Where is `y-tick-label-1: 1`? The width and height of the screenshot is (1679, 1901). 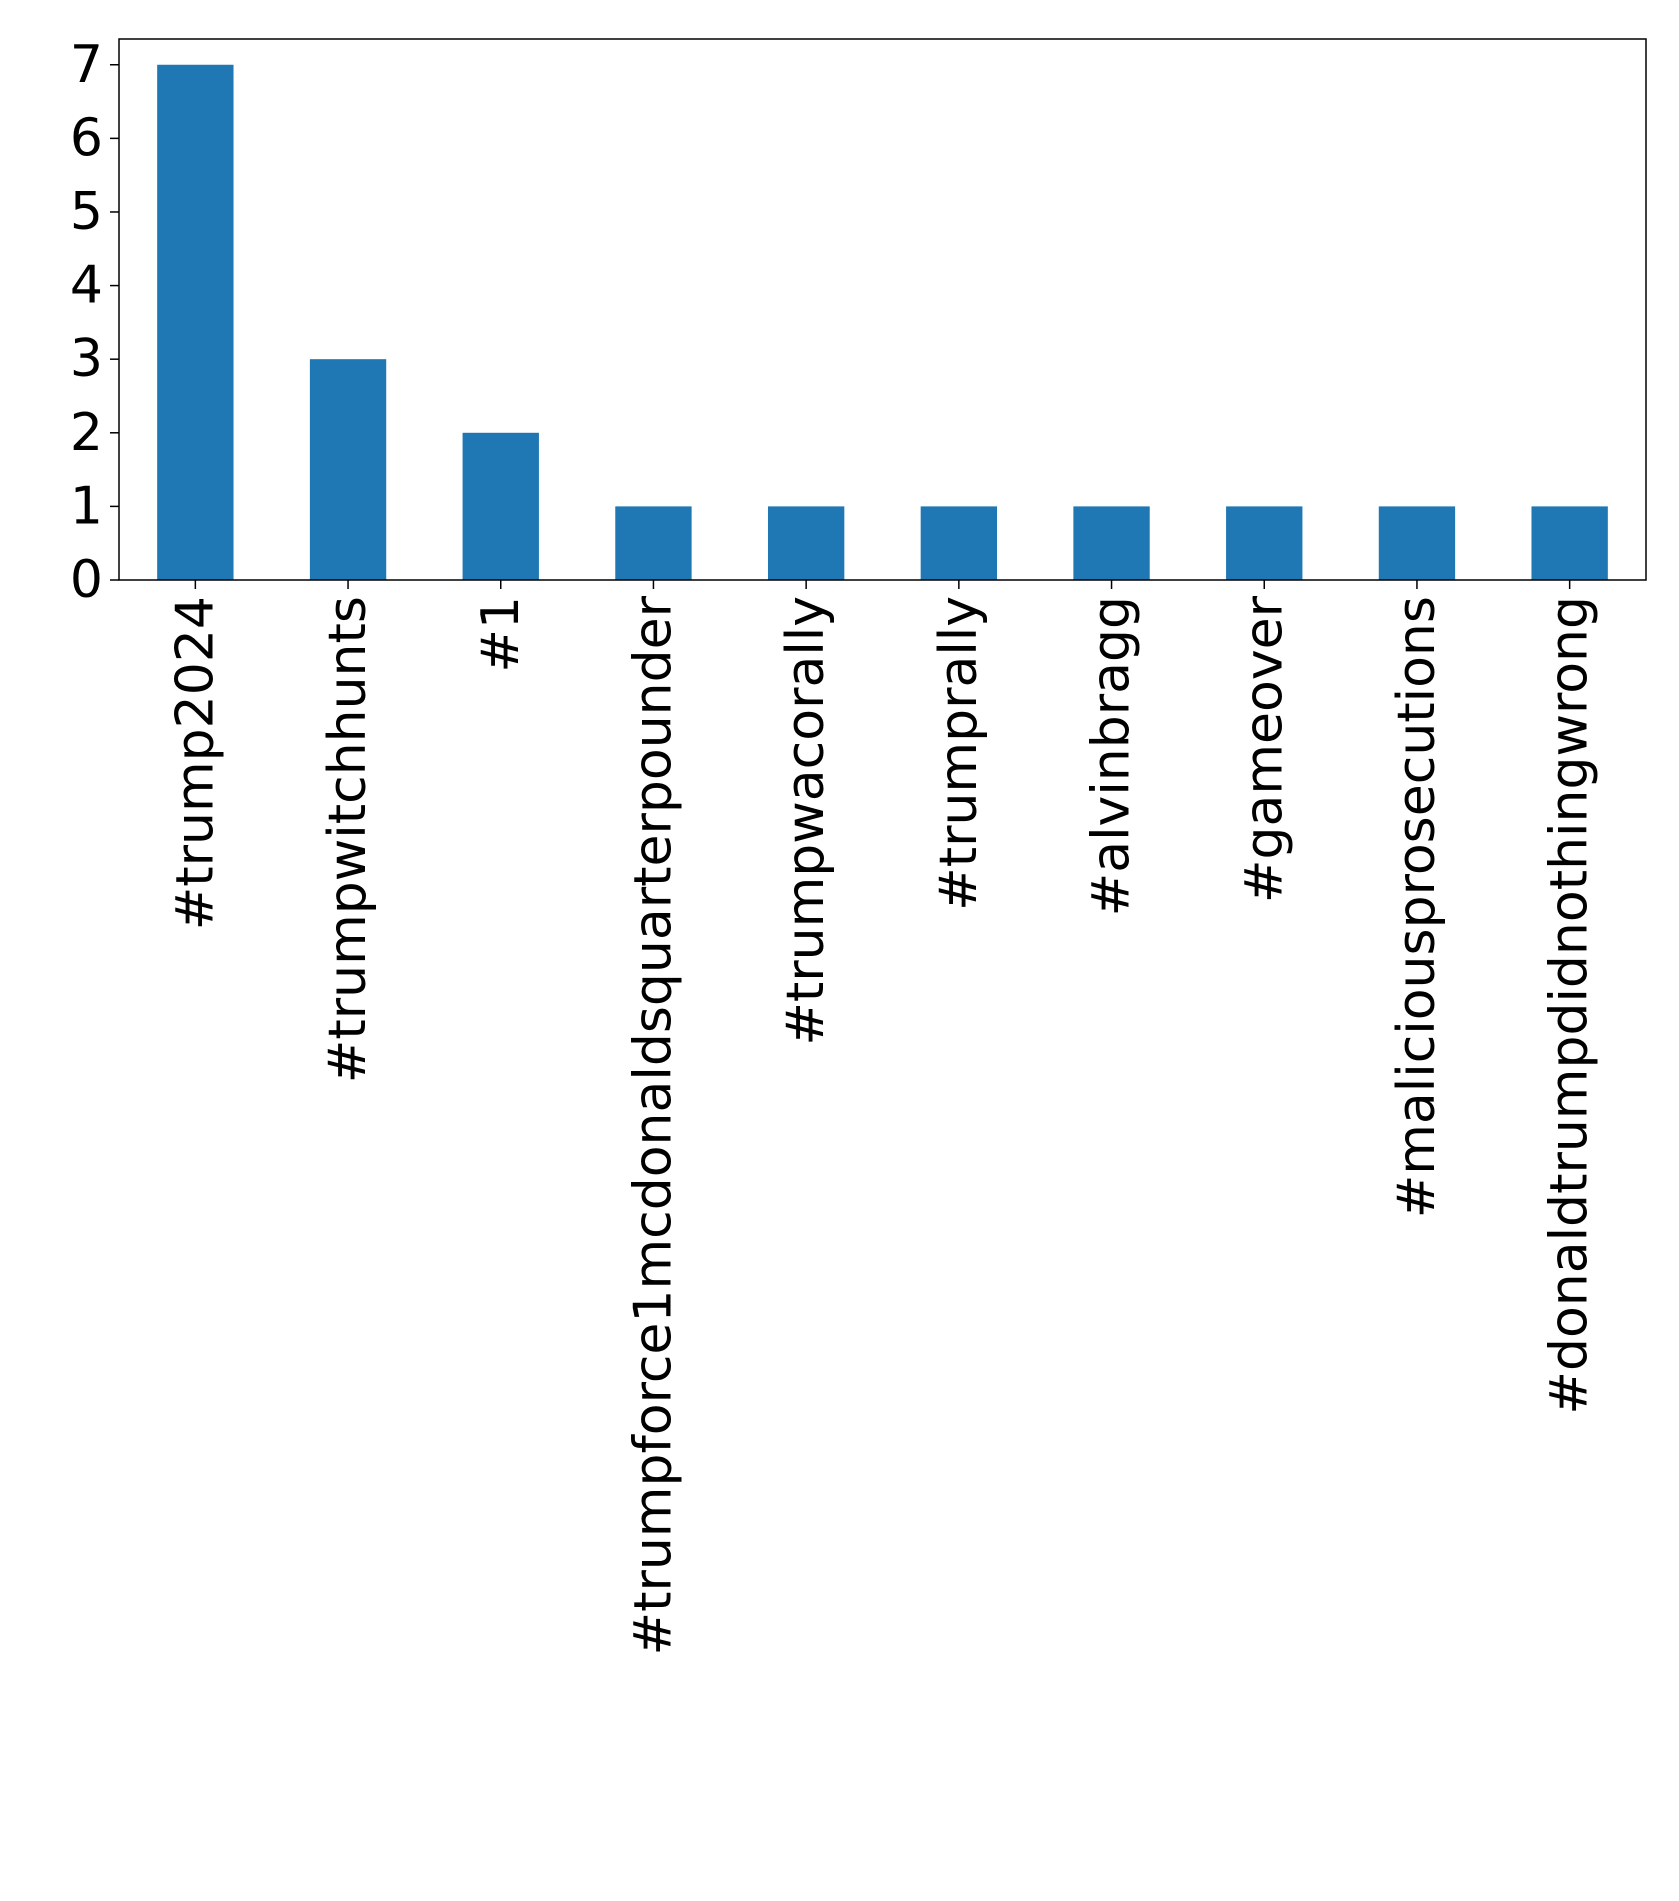 y-tick-label-1: 1 is located at coordinates (86, 506).